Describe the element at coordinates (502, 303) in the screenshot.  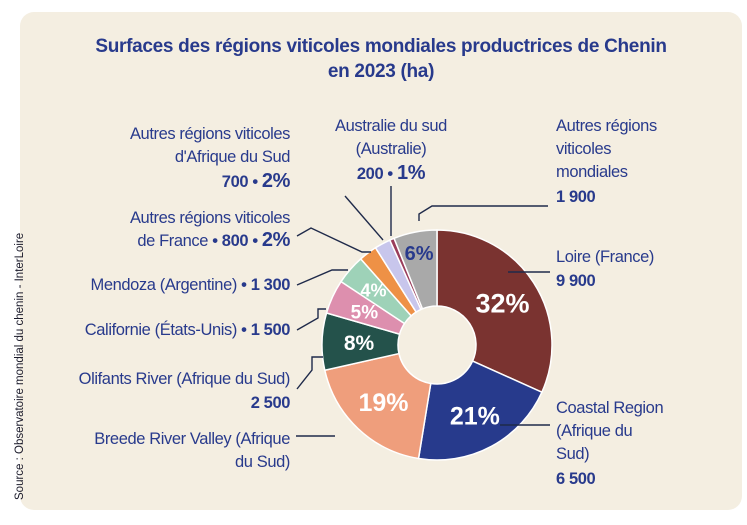
I see `pct-label-loire: 32%` at that location.